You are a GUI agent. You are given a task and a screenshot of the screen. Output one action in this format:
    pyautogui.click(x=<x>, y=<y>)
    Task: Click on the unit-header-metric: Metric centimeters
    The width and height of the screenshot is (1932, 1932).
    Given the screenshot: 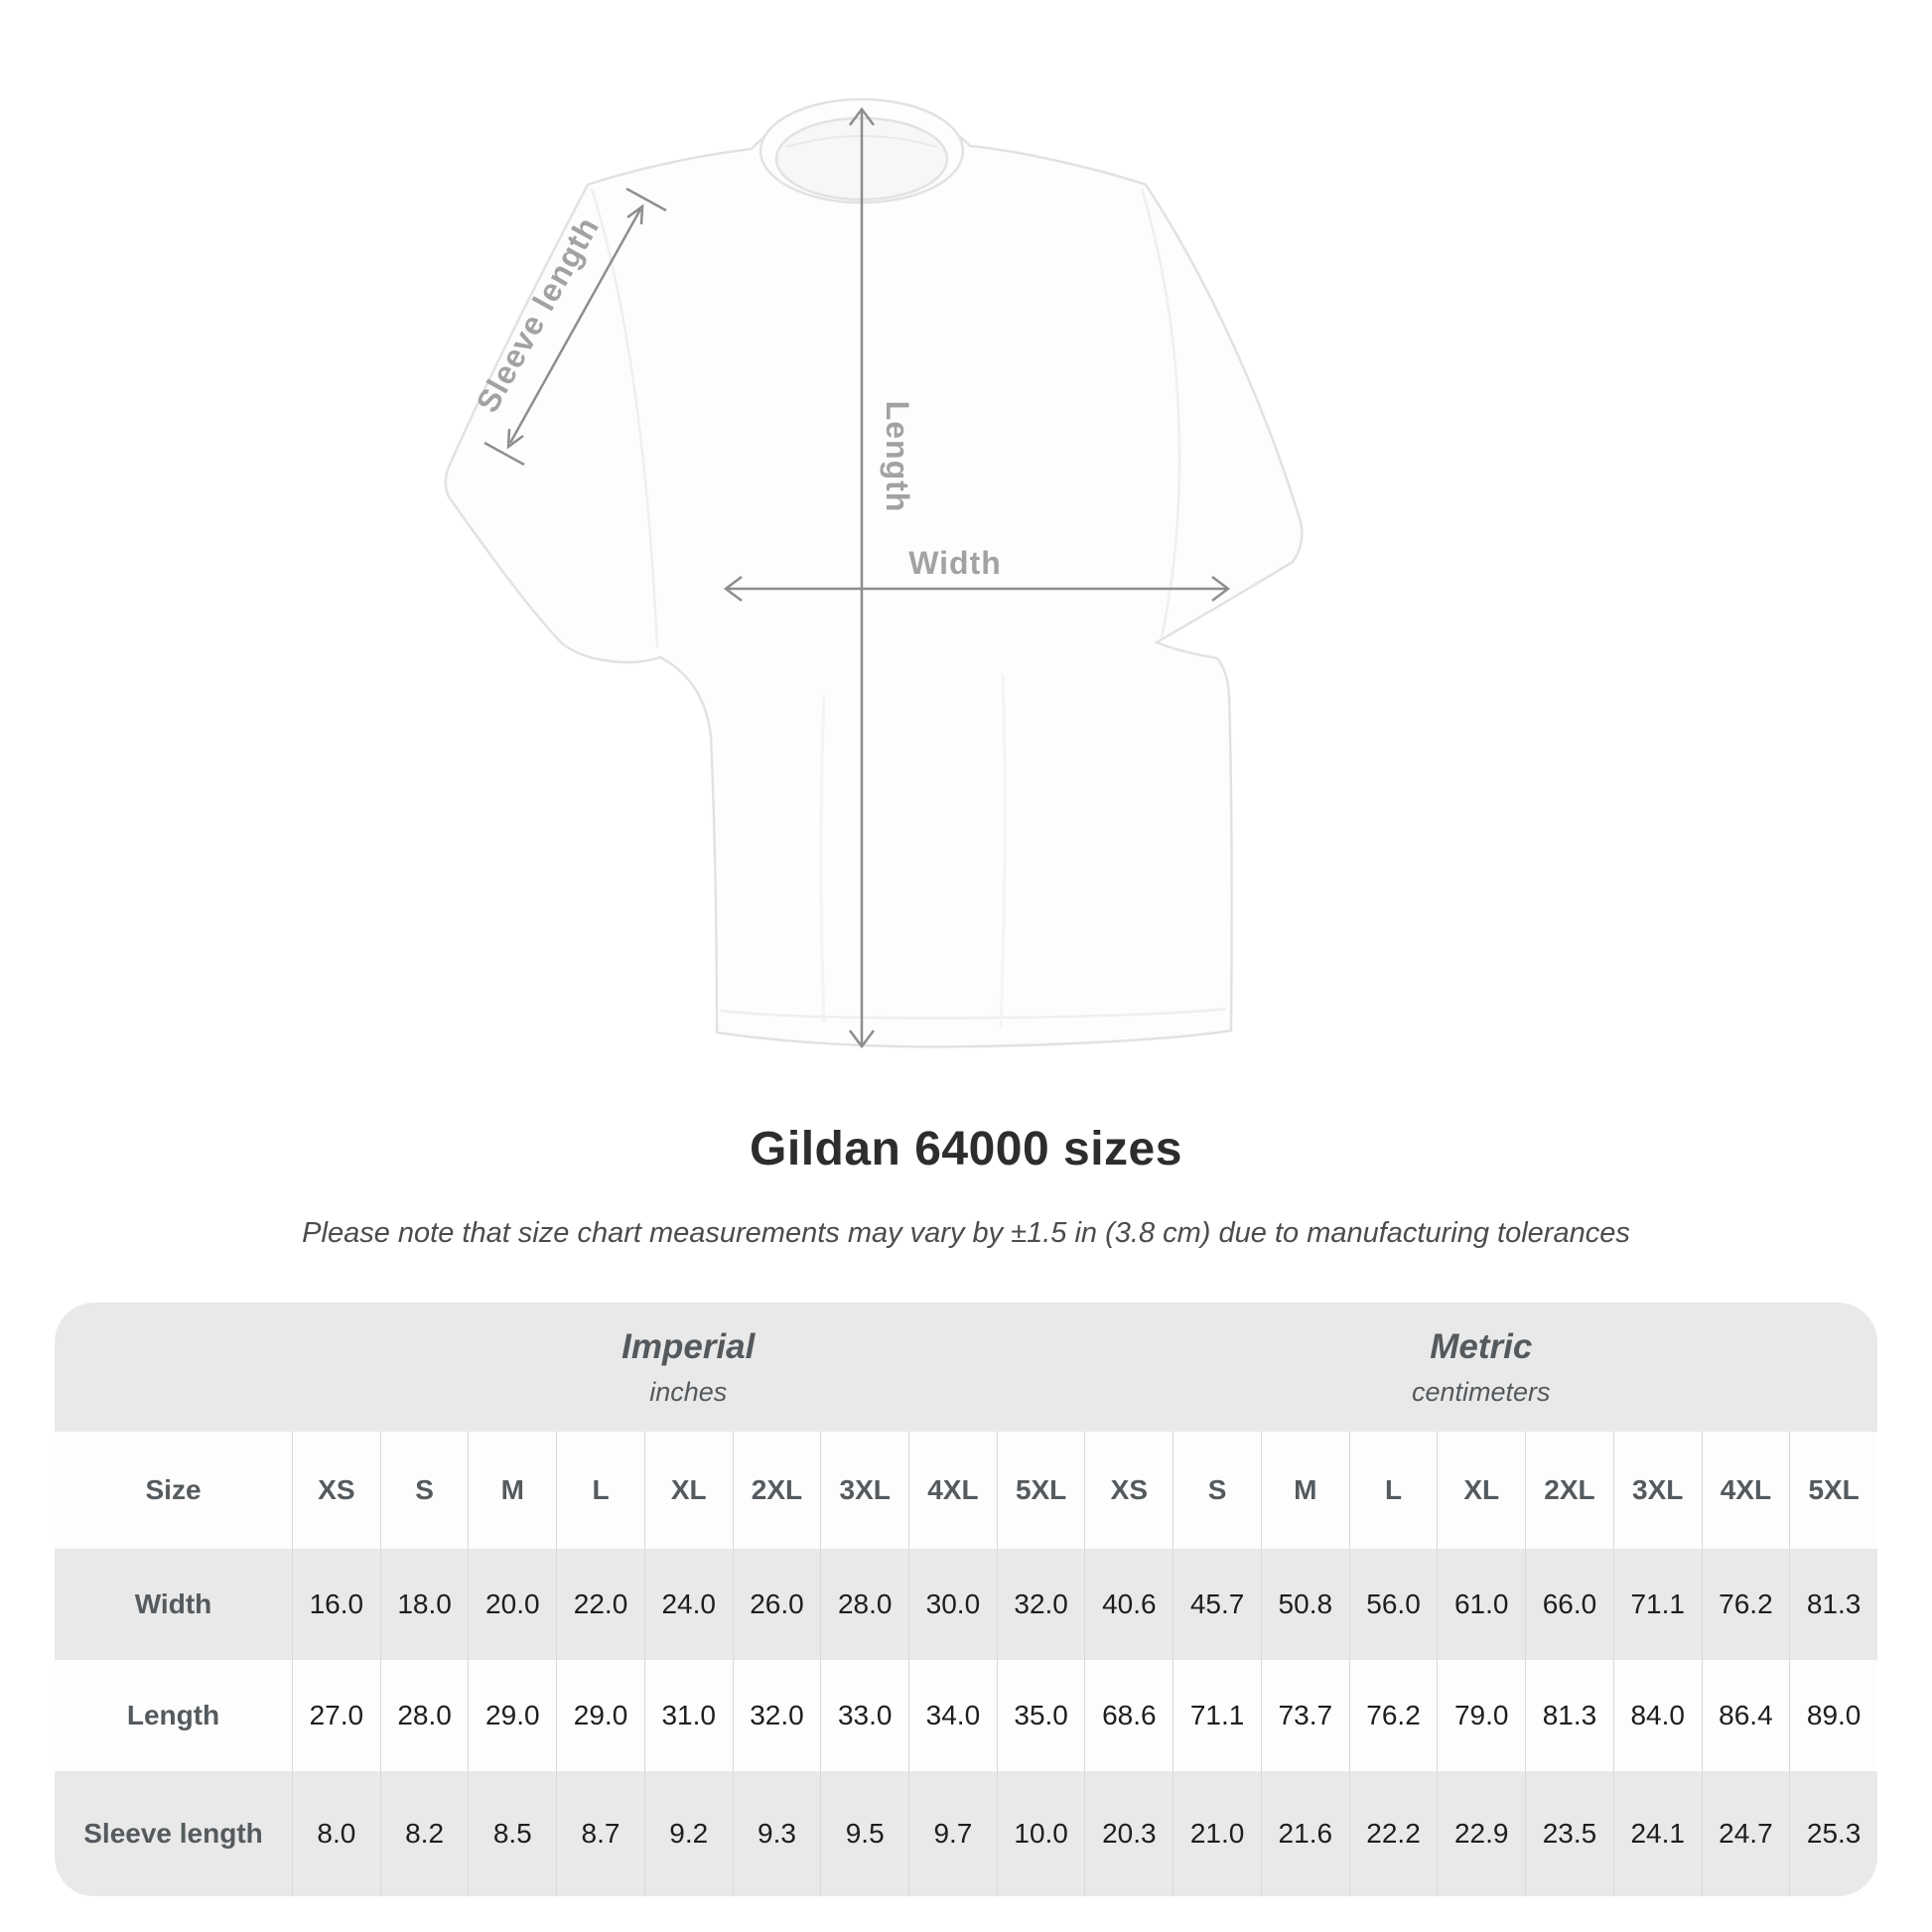 What is the action you would take?
    pyautogui.click(x=1481, y=1367)
    